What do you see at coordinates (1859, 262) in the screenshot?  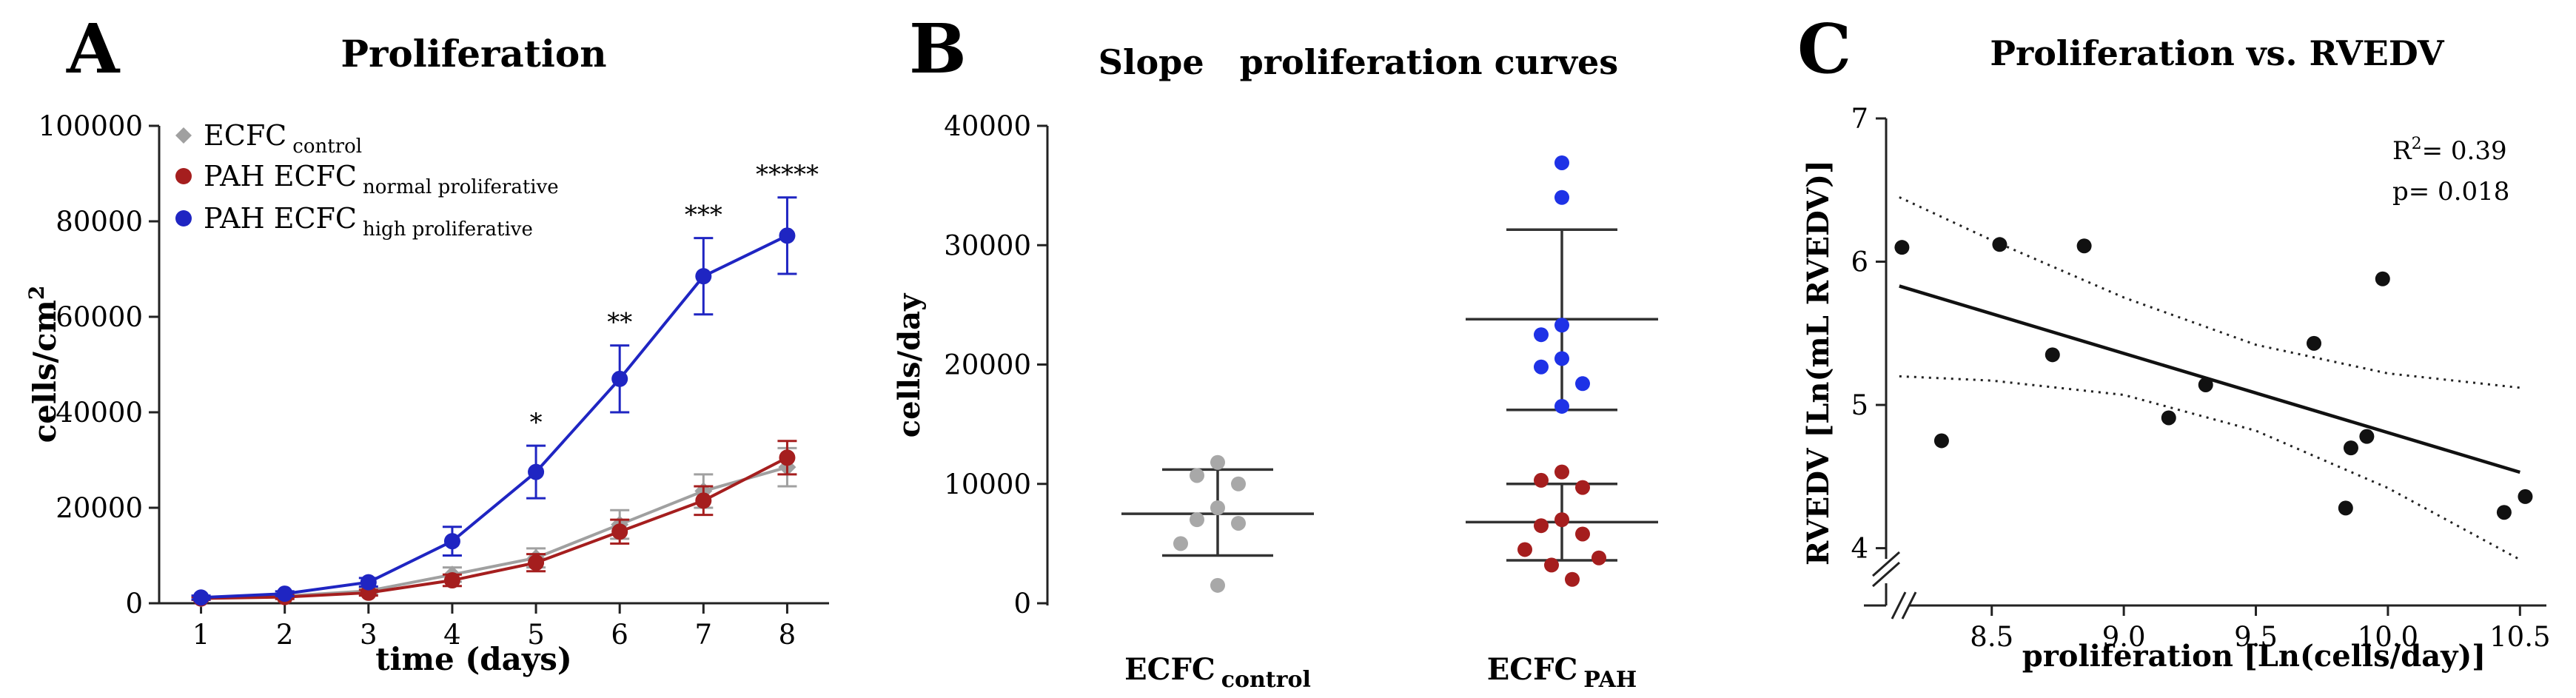 I see `y-tick-label: 6` at bounding box center [1859, 262].